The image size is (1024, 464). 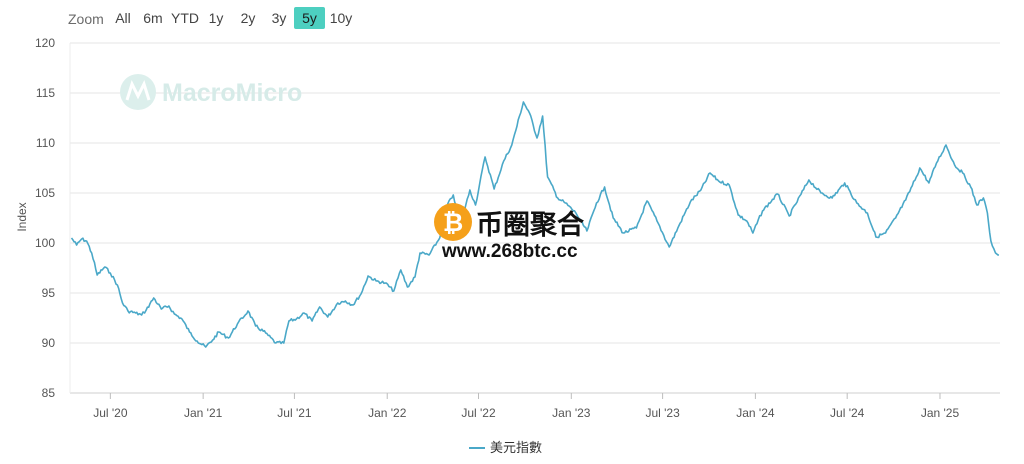 I want to click on zoom-button-3y: 3y, so click(x=279, y=18).